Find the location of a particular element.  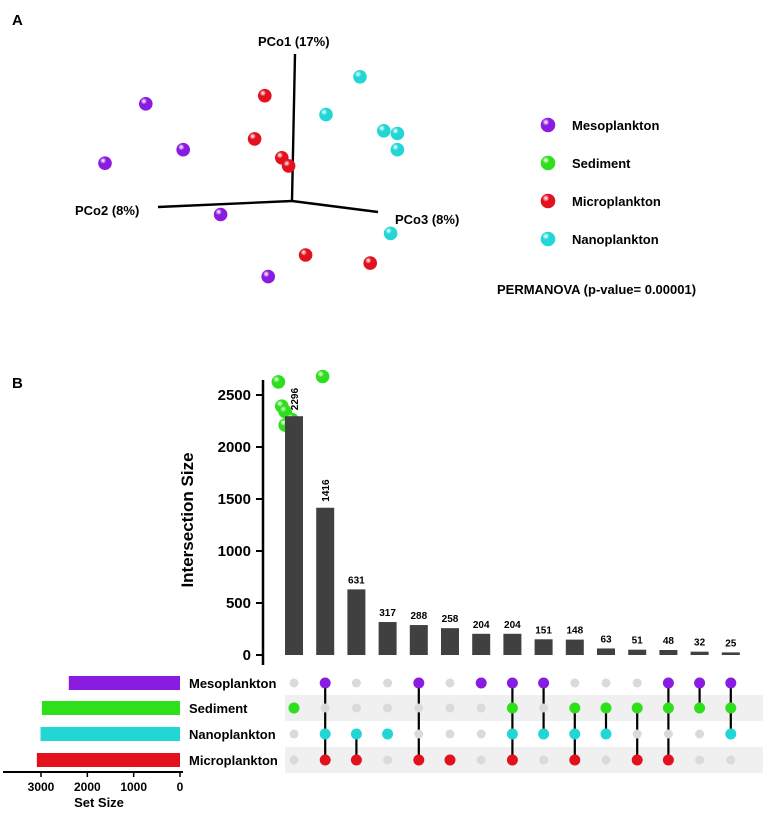

legend-label-microplankton: Microplankton is located at coordinates (616, 201).